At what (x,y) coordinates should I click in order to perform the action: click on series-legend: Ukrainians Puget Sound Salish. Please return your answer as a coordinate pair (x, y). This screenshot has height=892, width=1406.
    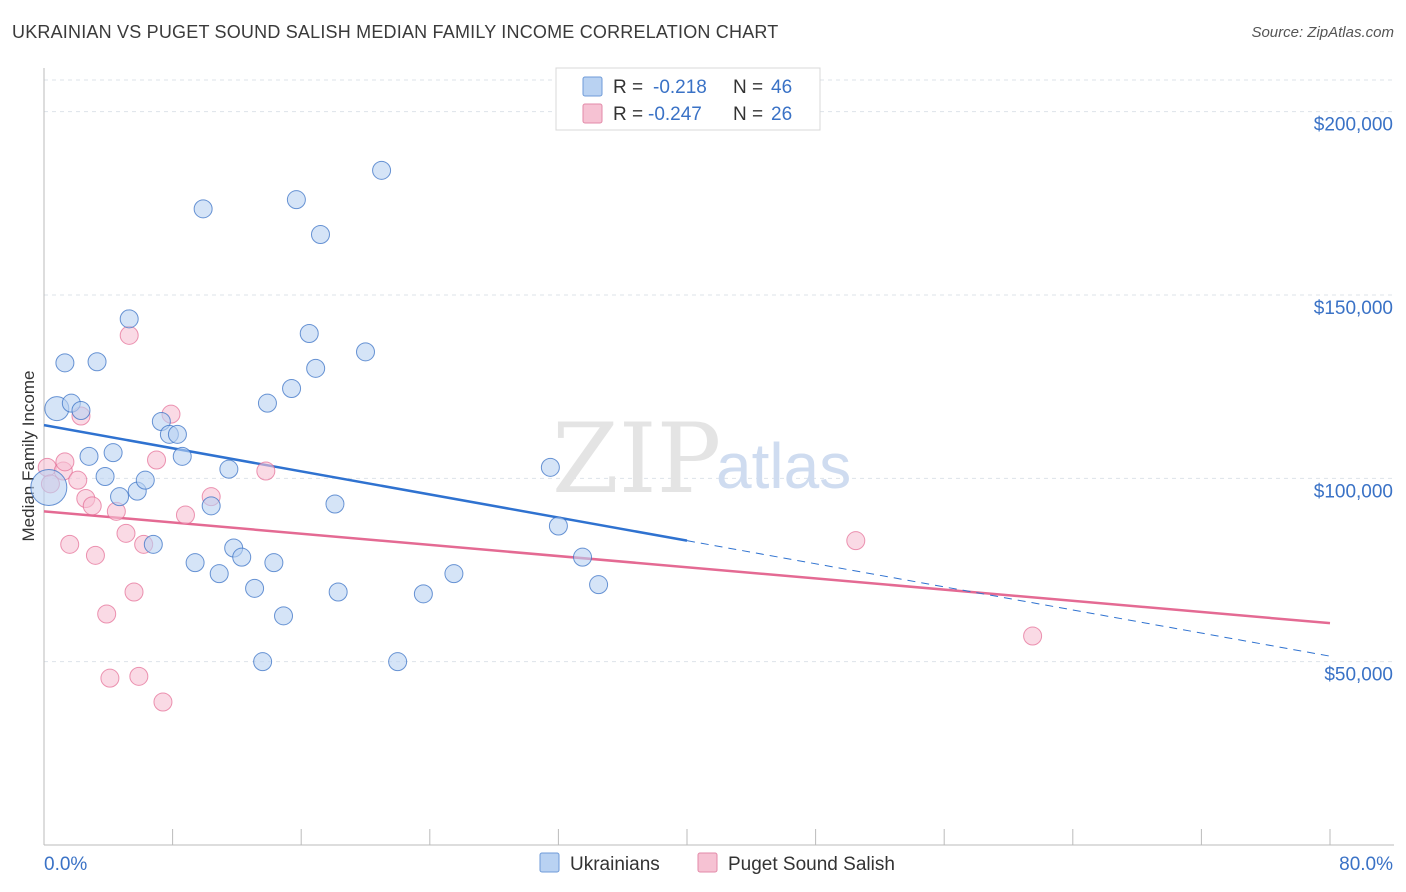
    Looking at the image, I should click on (717, 863).